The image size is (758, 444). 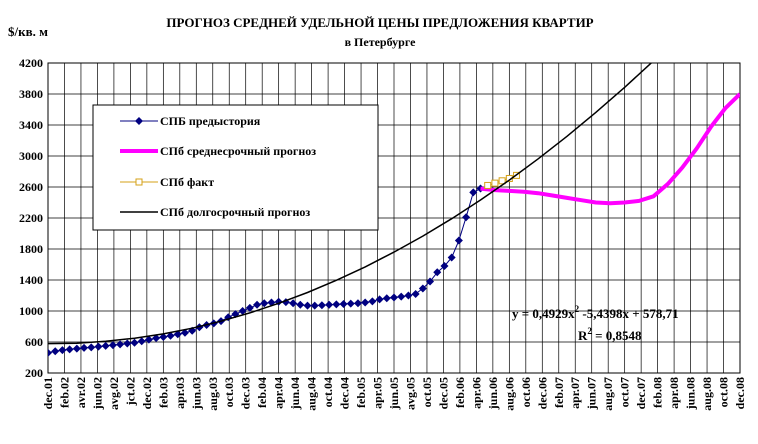 I want to click on equation-prefix: y = 0,4929x, so click(x=543, y=313).